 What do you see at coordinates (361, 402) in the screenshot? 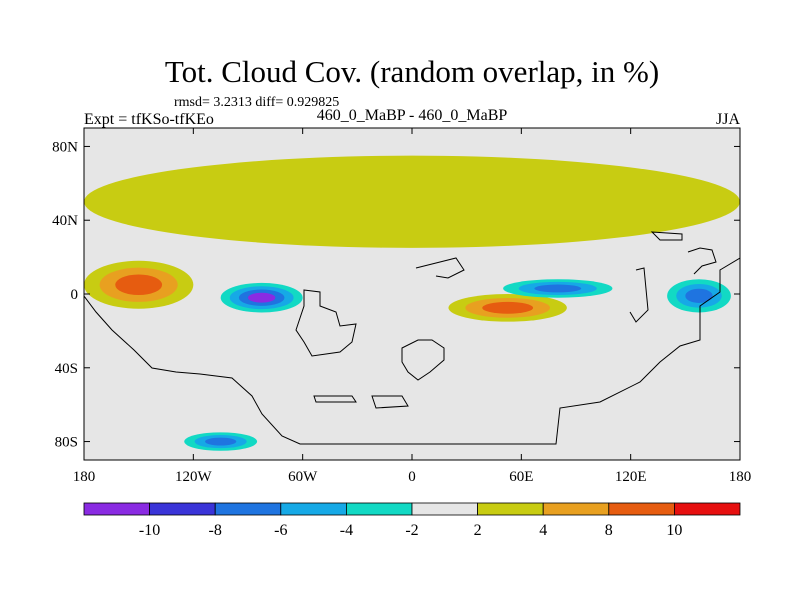
I see `coastline-small-south` at bounding box center [361, 402].